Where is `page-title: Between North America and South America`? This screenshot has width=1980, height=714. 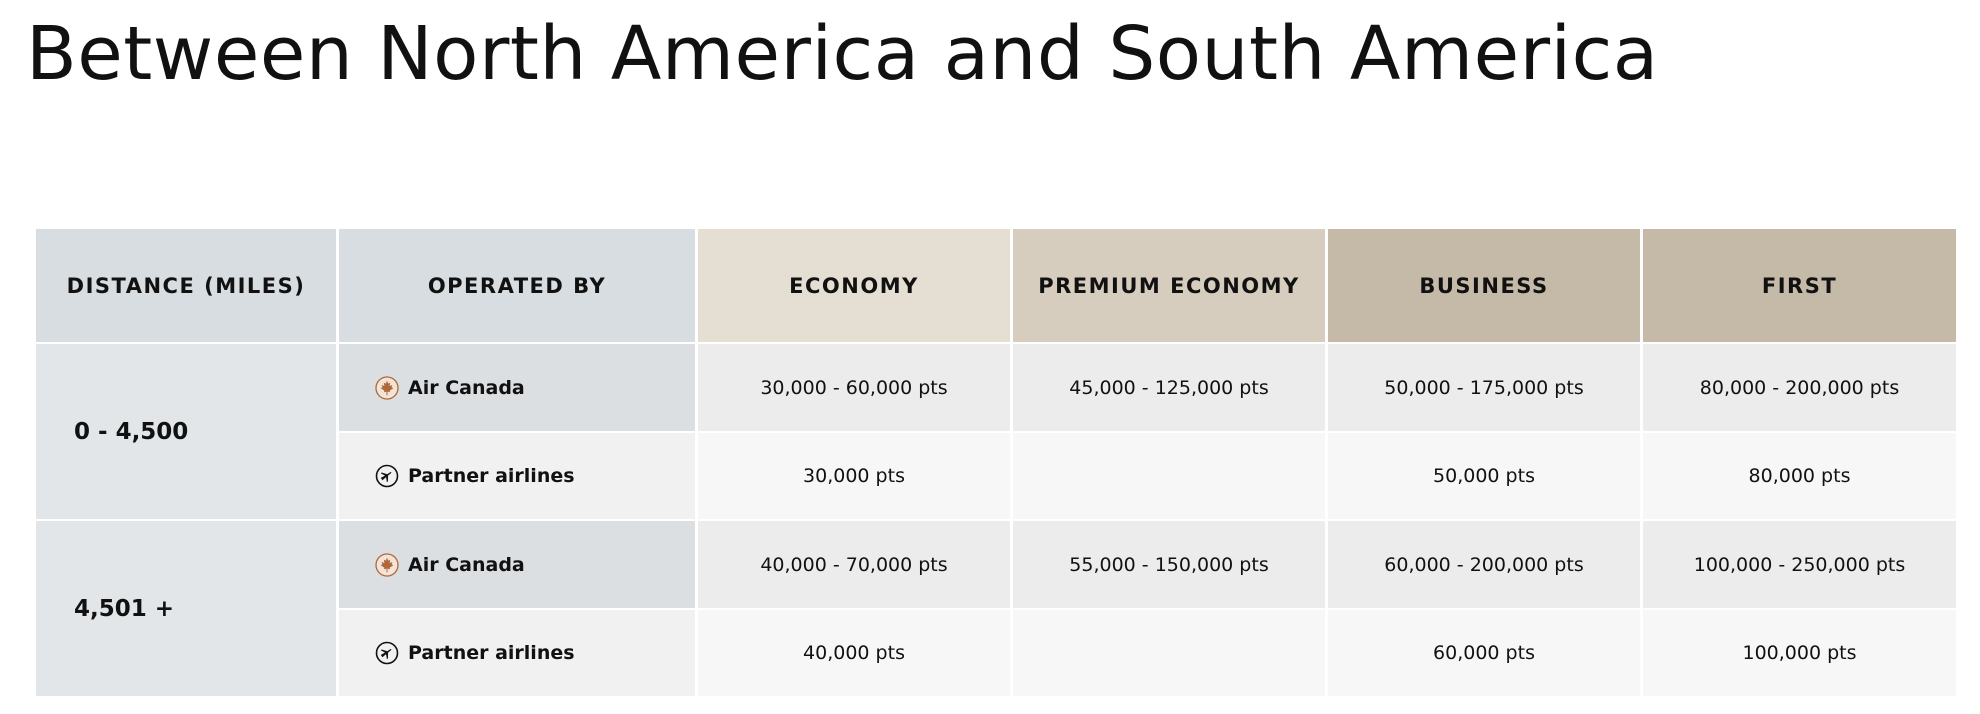
page-title: Between North America and South America is located at coordinates (842, 54).